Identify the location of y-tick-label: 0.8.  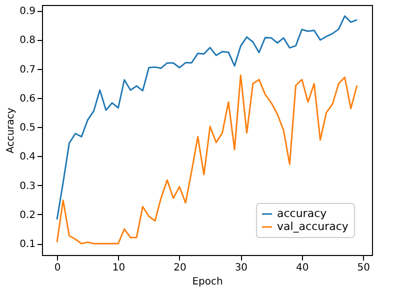
(28, 40).